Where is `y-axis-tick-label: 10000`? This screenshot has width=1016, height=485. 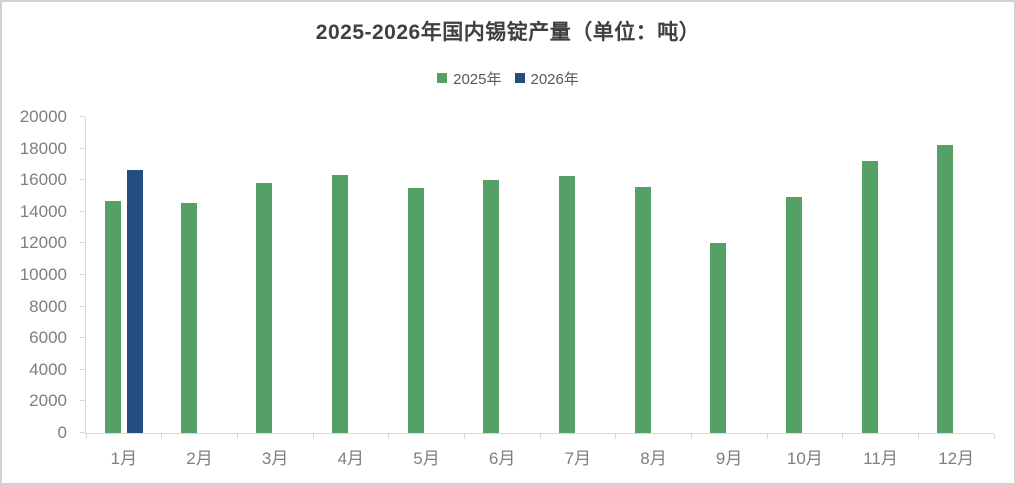 y-axis-tick-label: 10000 is located at coordinates (43, 274).